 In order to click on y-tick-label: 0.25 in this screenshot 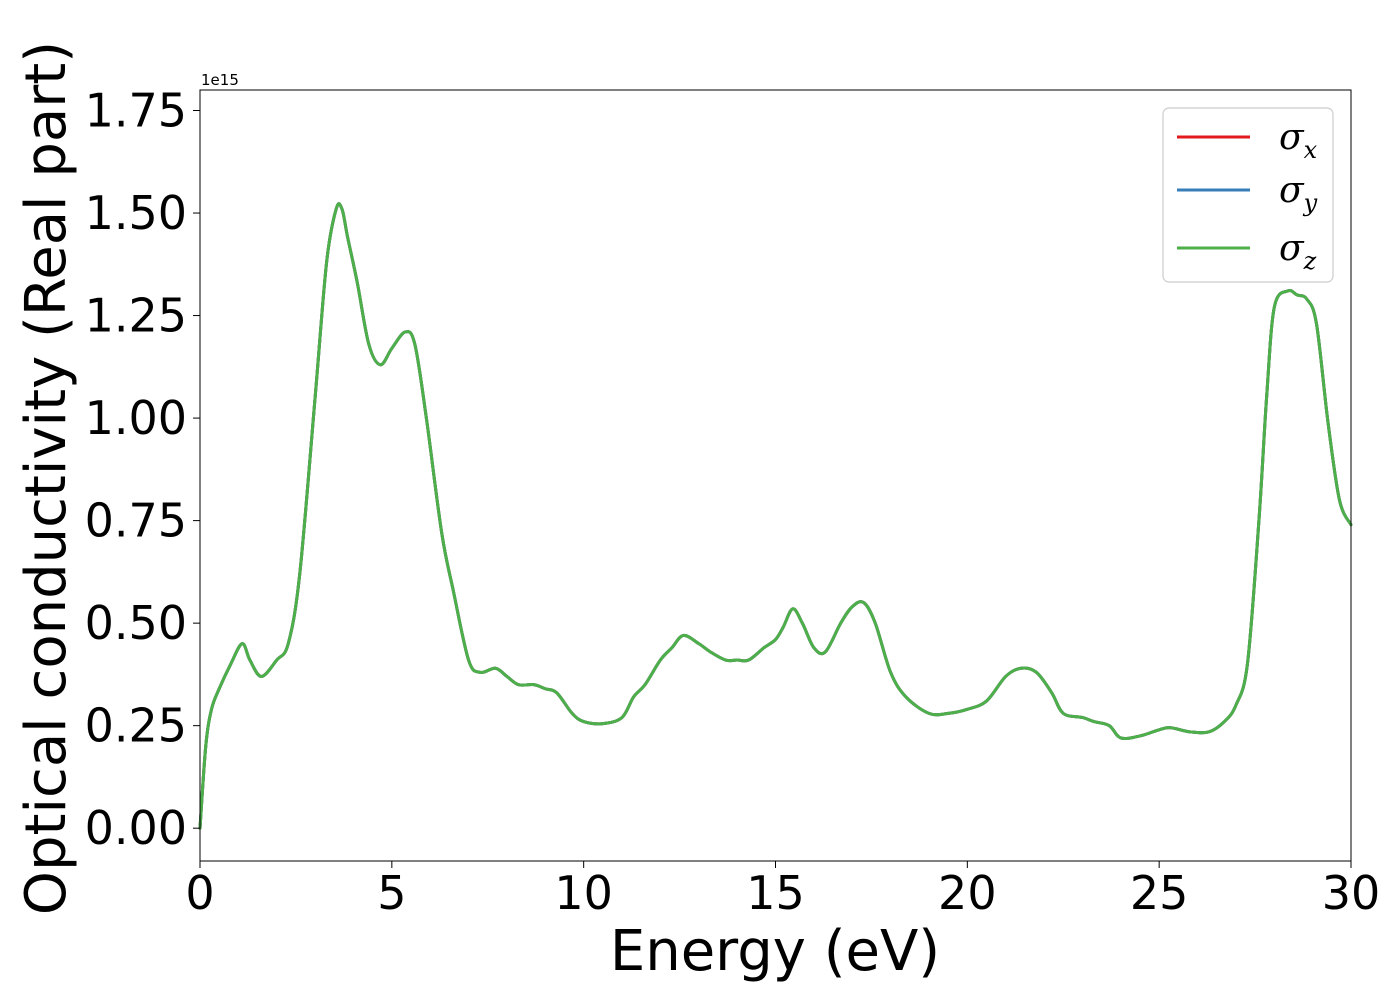, I will do `click(136, 726)`.